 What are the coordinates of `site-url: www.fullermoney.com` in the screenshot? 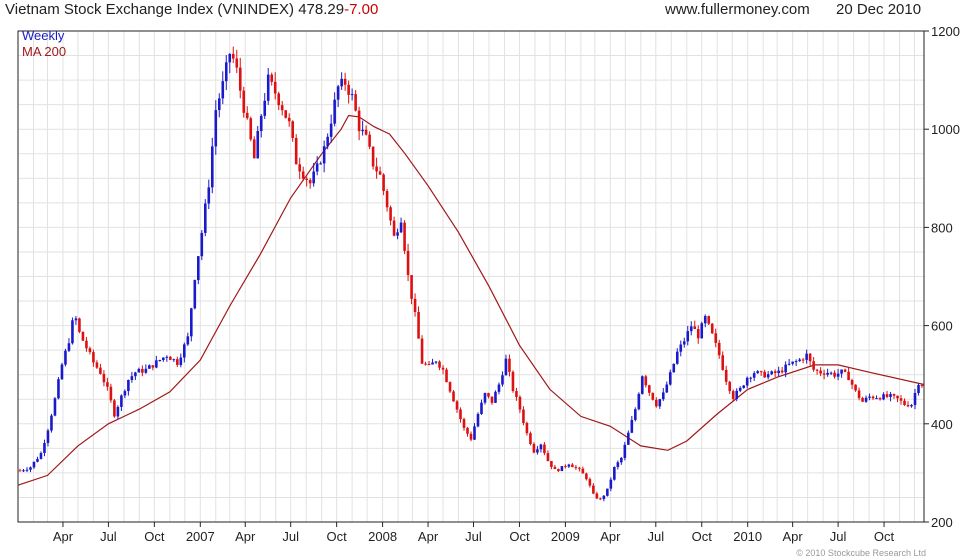 It's located at (737, 9).